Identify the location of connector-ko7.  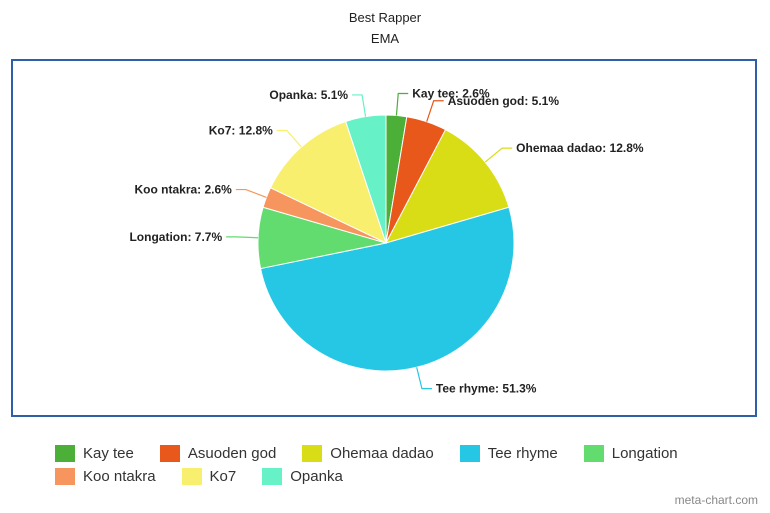
(289, 138).